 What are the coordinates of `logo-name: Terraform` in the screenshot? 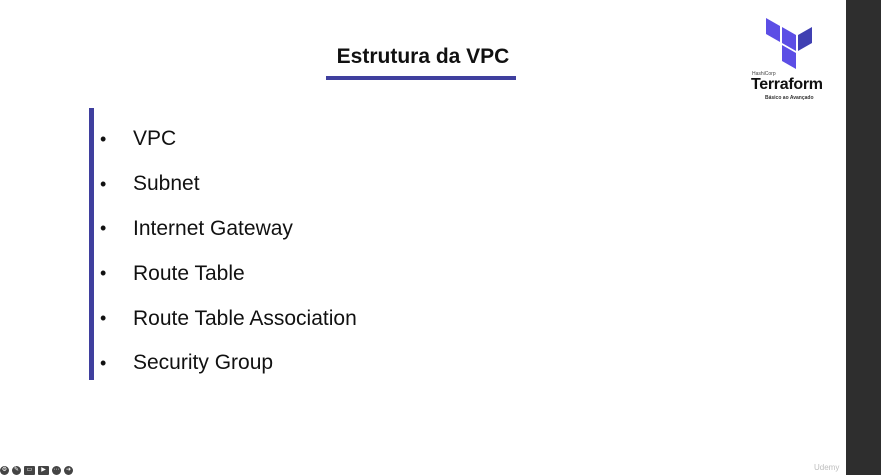 It's located at (787, 84).